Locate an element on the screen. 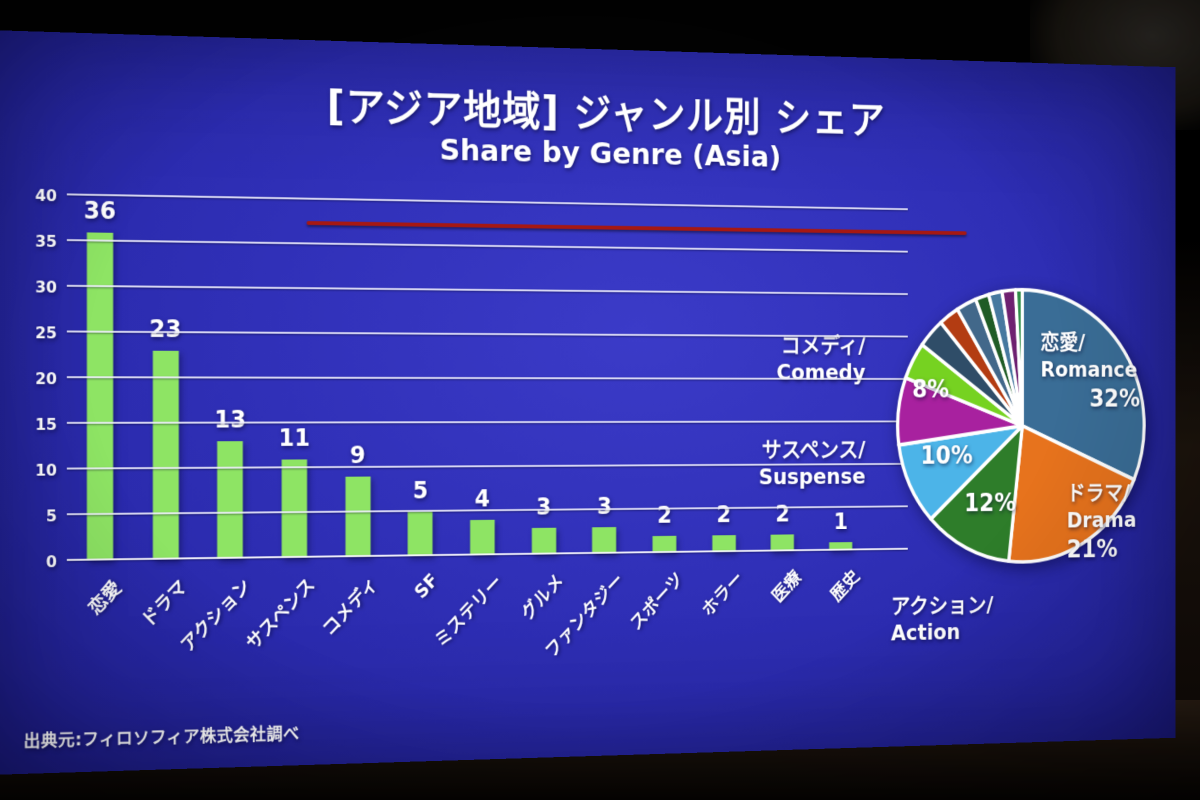 The height and width of the screenshot is (800, 1200). pie-svg is located at coordinates (1020, 426).